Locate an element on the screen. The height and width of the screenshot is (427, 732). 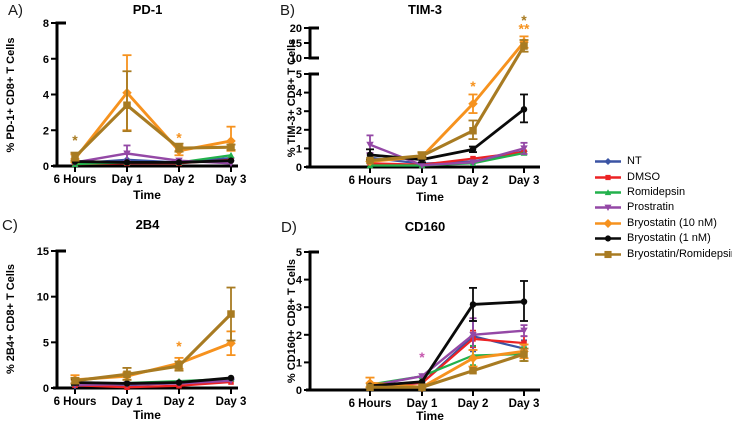
annotations: * is located at coordinates (179, 346).